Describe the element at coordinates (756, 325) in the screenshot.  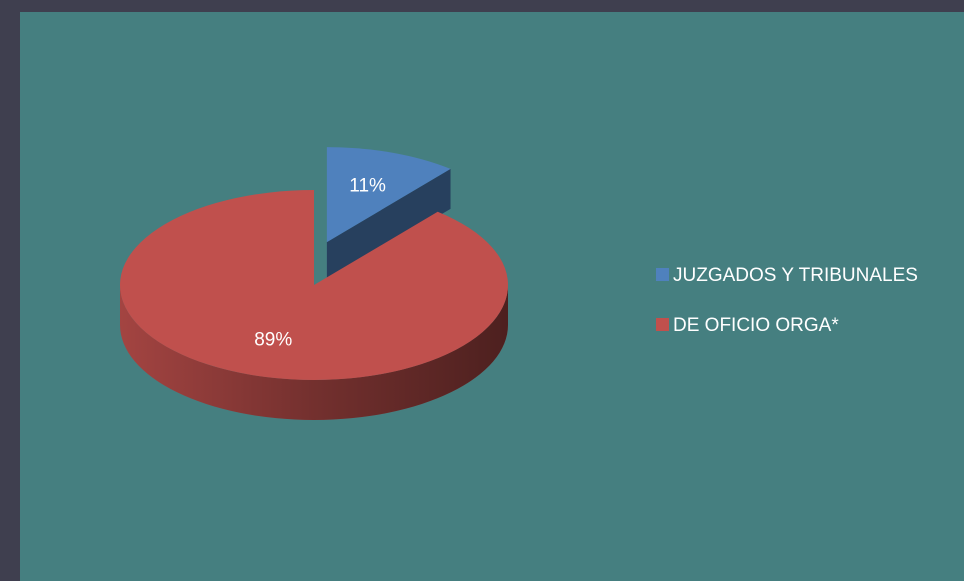
I see `legend-label: DE OFICIO ORGA*` at that location.